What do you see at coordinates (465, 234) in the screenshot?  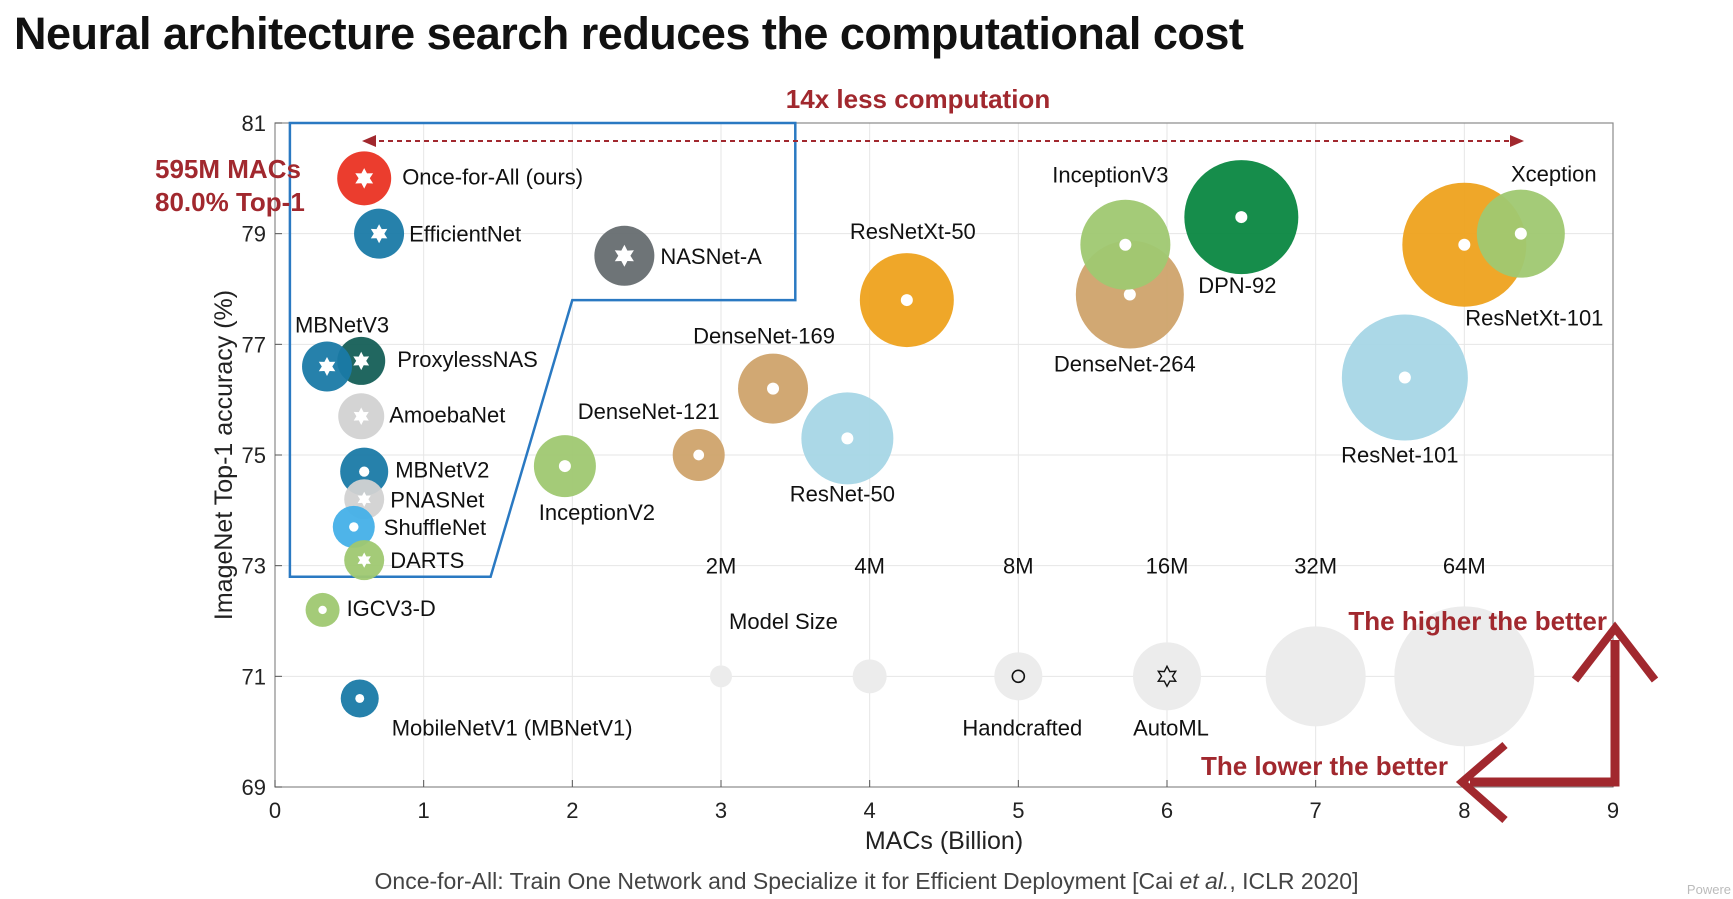 I see `point-label: EfficientNet` at bounding box center [465, 234].